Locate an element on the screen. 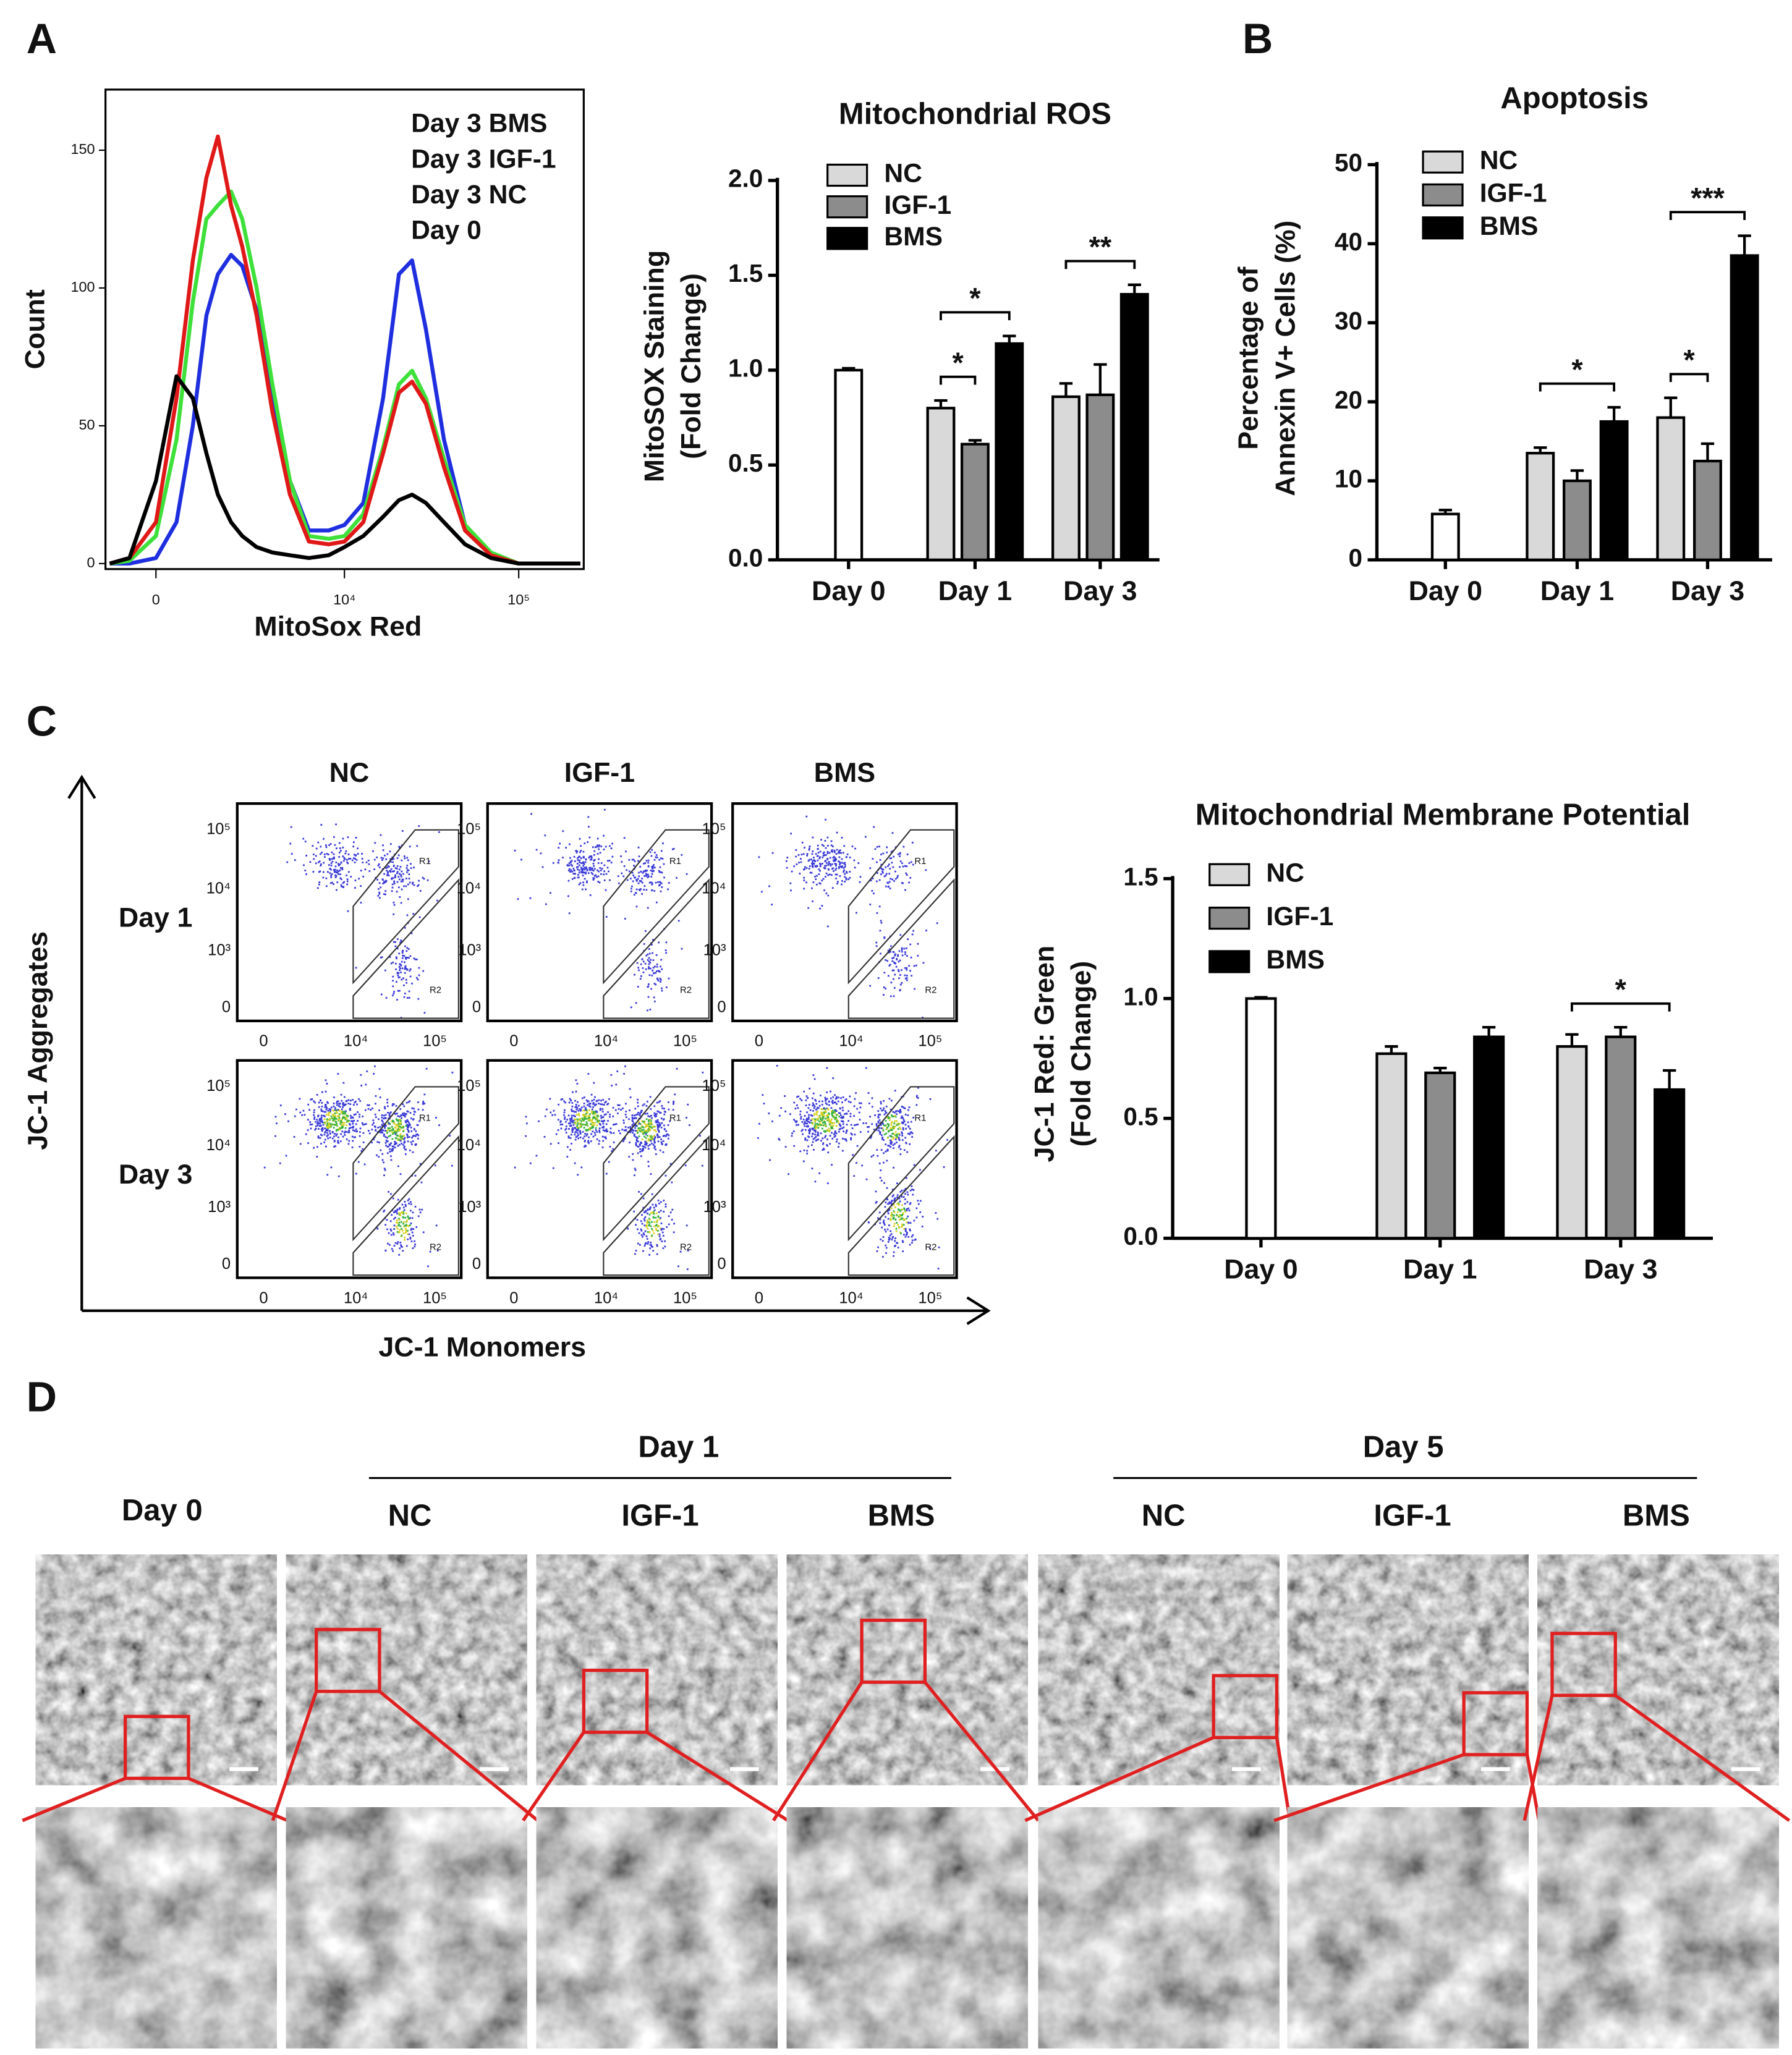  legend-entry: IGF-1 is located at coordinates (1513, 193).